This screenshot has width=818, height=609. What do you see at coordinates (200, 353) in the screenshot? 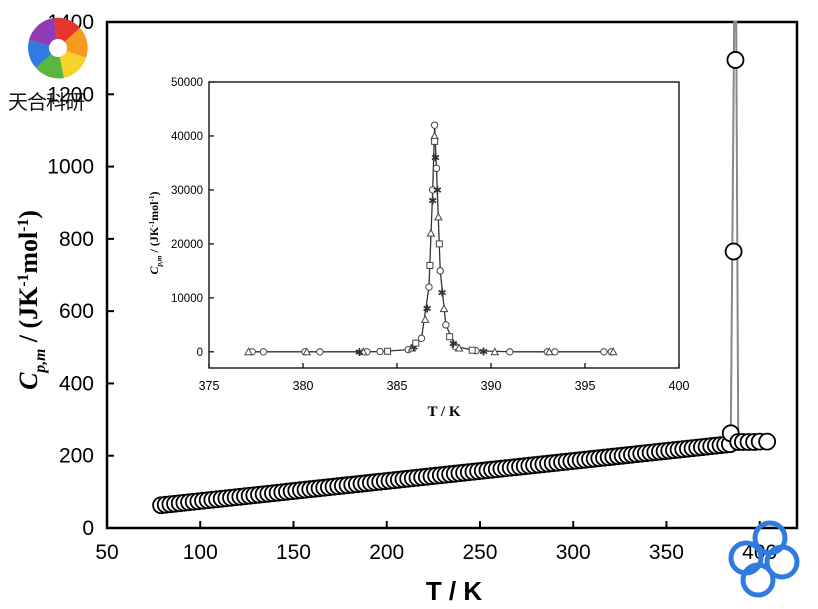
I see `inset-y-tick-label: 0` at bounding box center [200, 353].